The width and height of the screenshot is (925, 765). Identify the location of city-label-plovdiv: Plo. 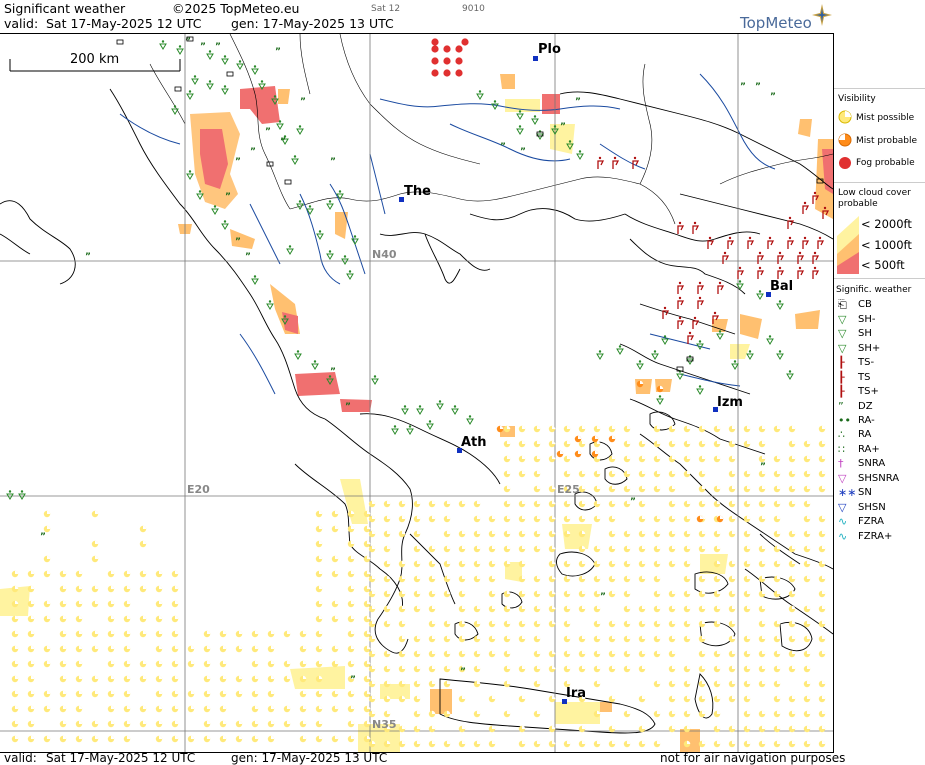
(549, 49).